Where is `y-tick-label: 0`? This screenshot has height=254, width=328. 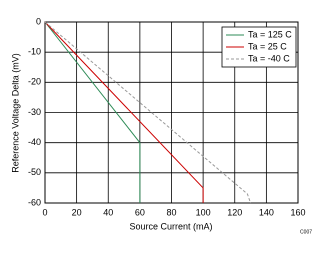 y-tick-label: 0 is located at coordinates (38, 21).